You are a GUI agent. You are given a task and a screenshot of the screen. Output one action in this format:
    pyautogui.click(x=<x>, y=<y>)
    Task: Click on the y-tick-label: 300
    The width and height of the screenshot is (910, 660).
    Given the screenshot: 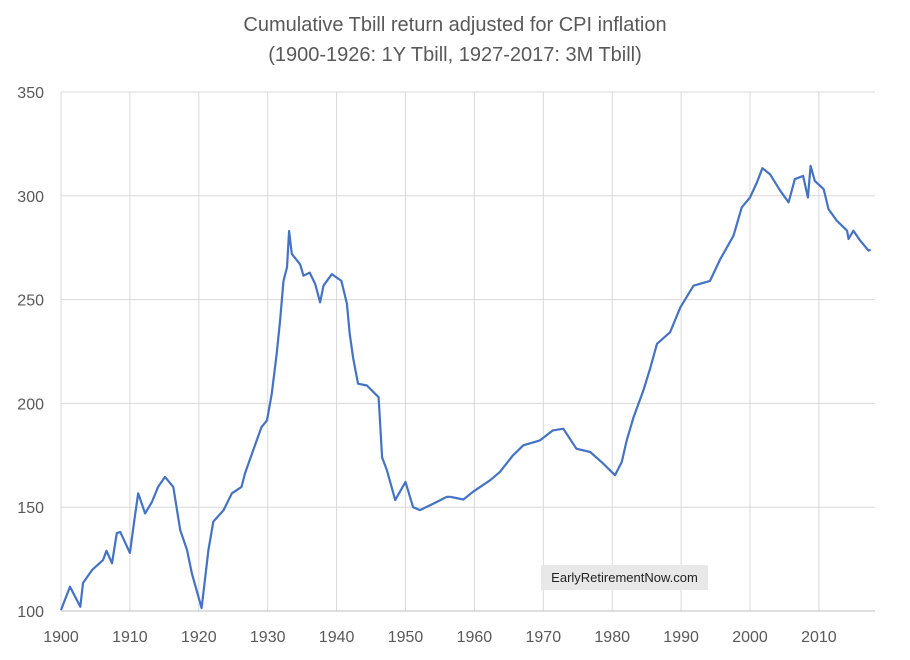 What is the action you would take?
    pyautogui.click(x=30, y=197)
    